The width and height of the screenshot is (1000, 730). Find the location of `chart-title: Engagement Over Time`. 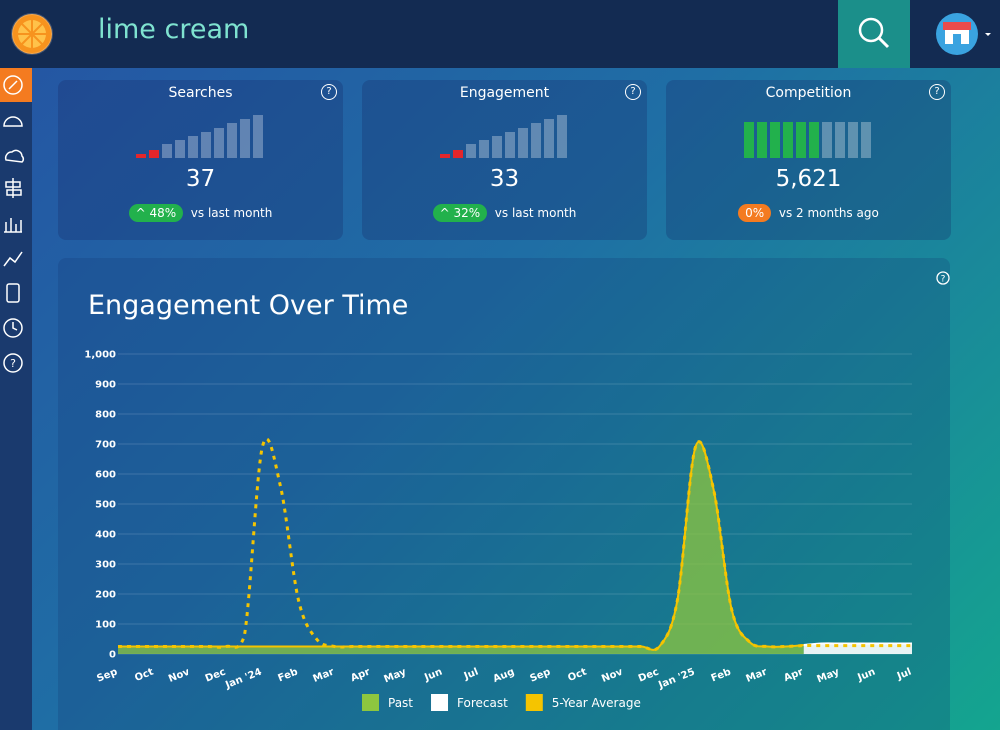

chart-title: Engagement Over Time is located at coordinates (248, 305).